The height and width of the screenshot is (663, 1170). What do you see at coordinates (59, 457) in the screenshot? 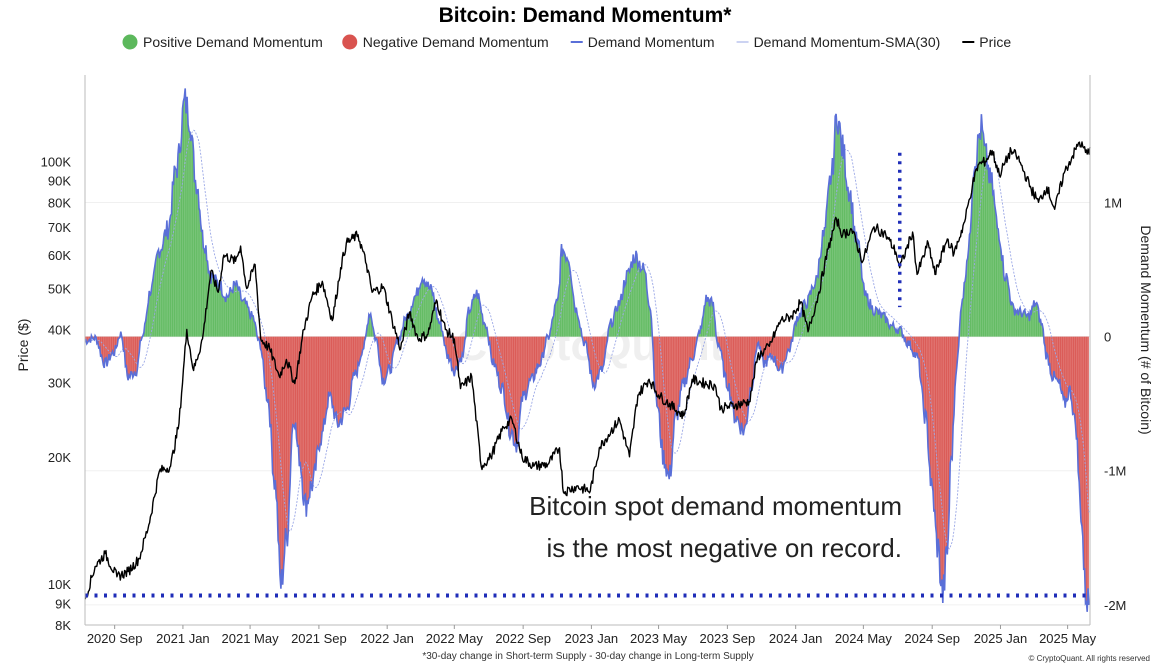
I see `left-tick-label-3: 20K` at bounding box center [59, 457].